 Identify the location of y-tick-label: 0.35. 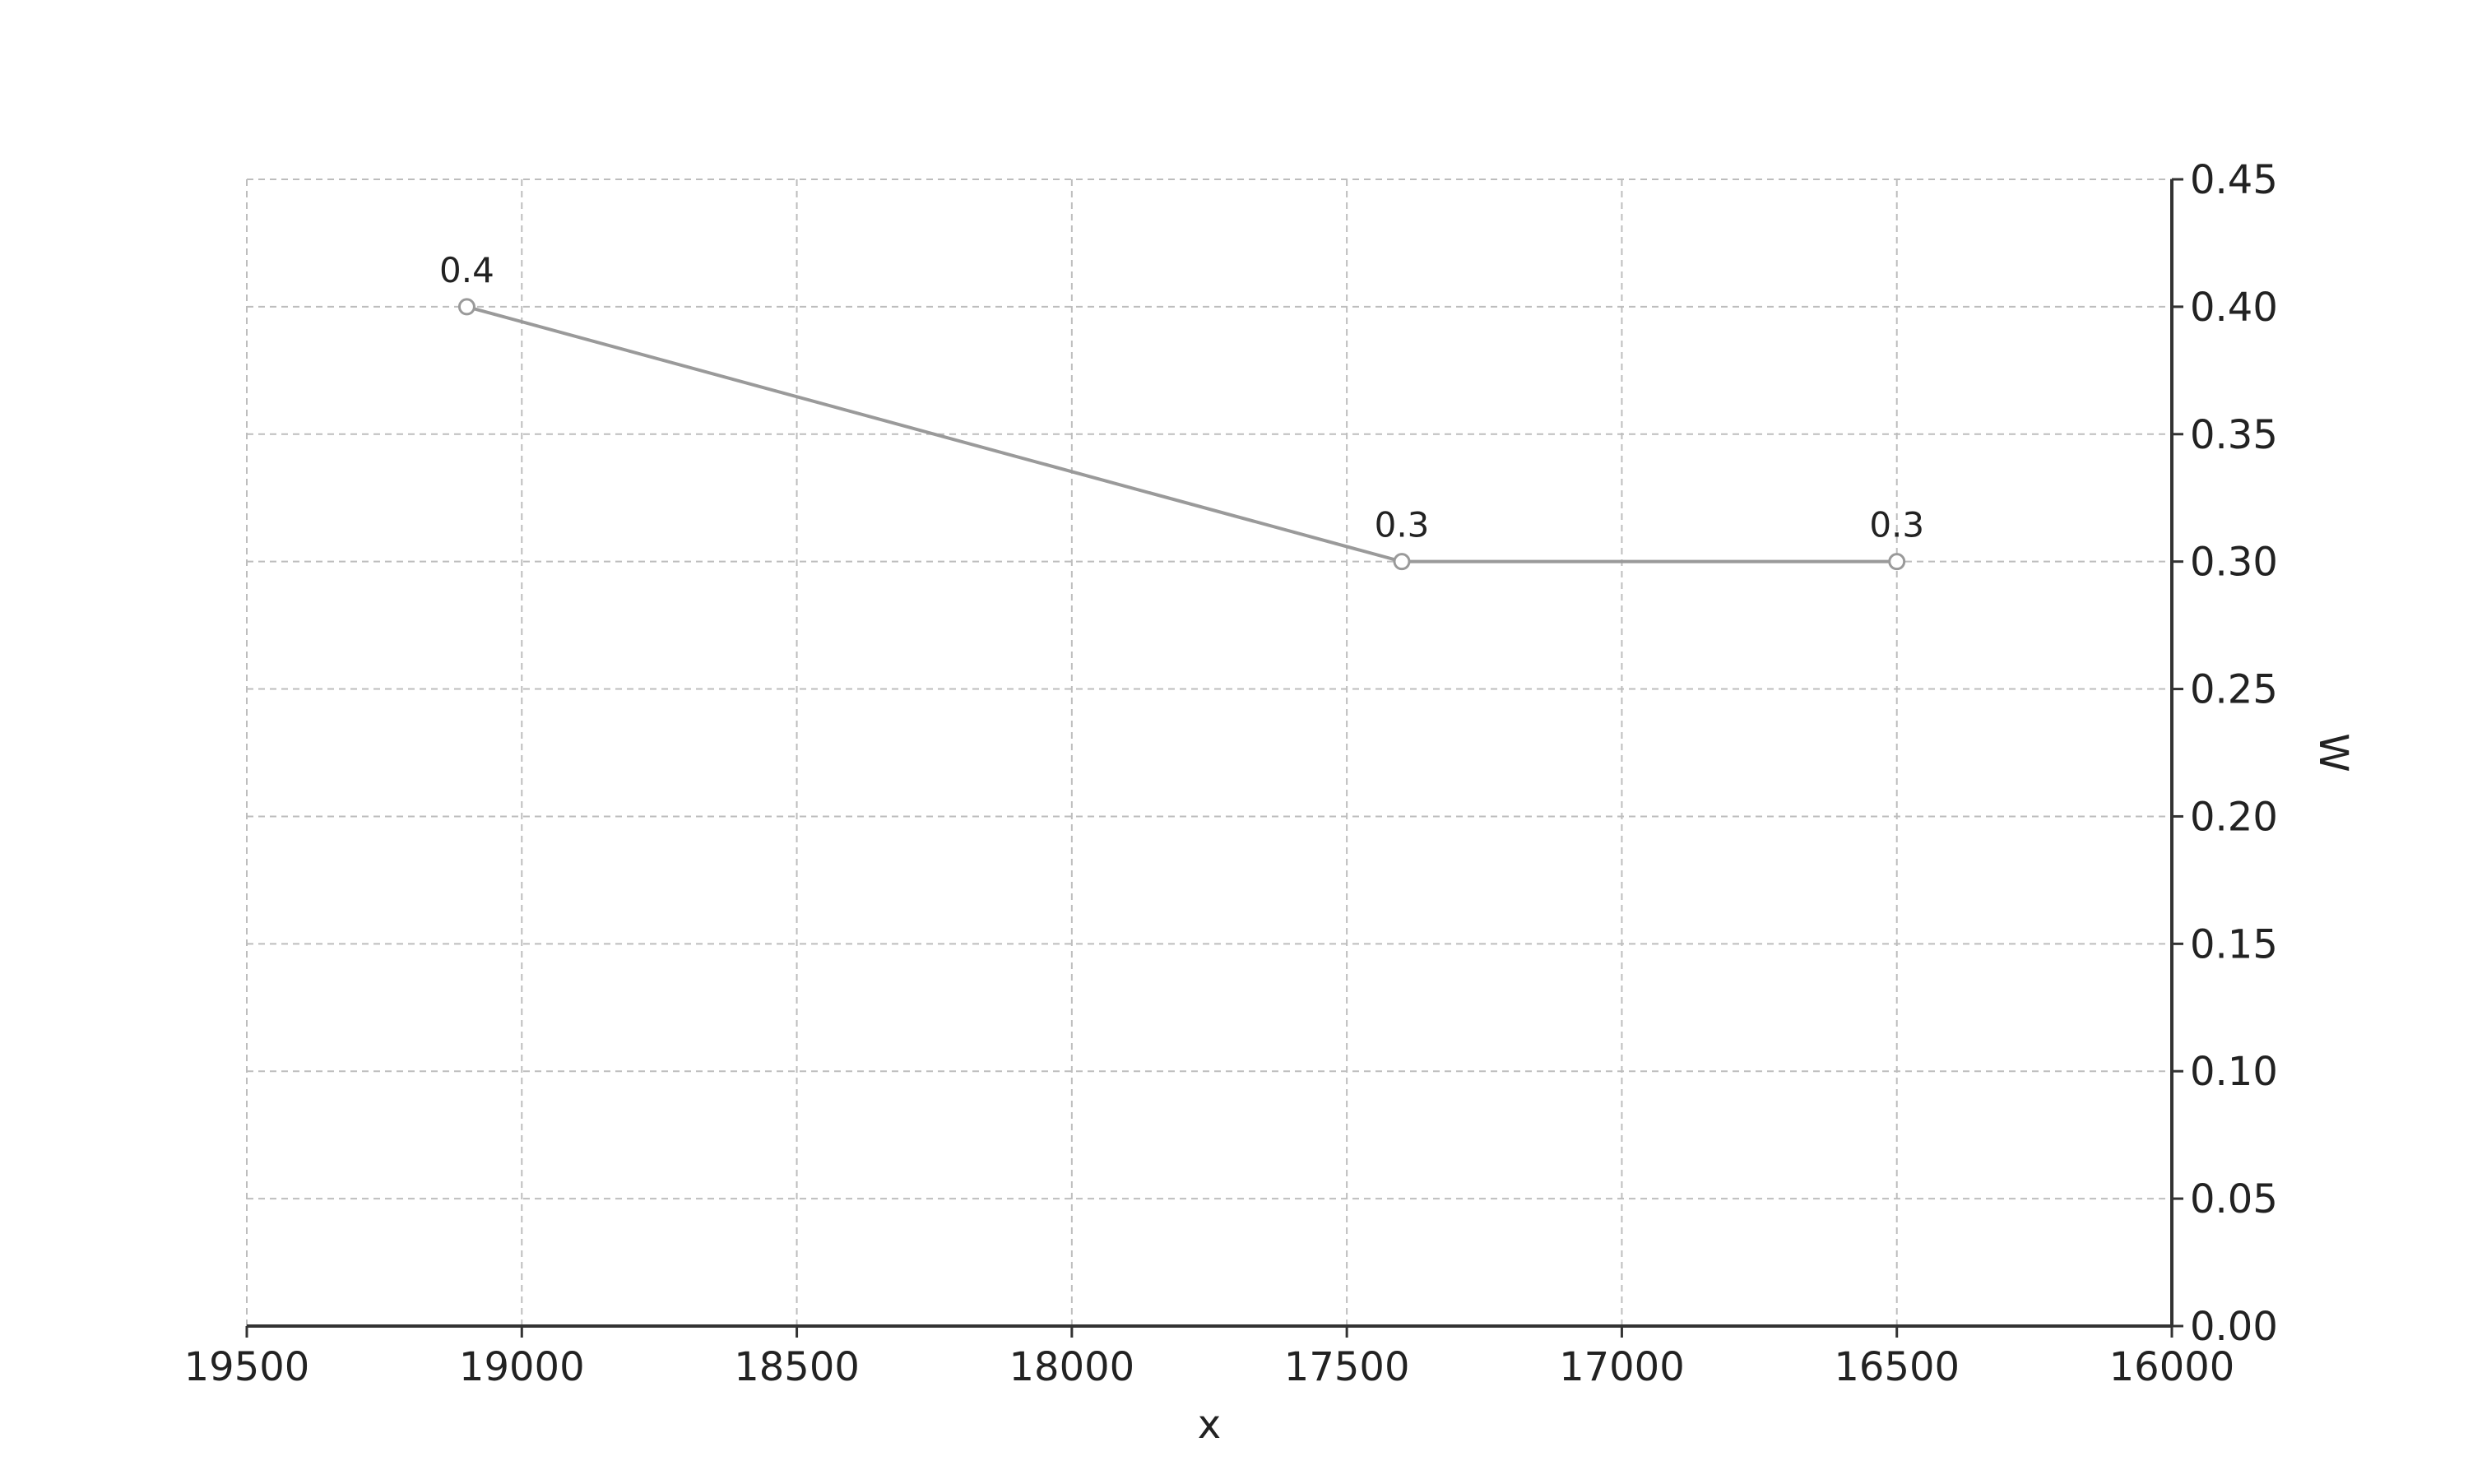
(2234, 435).